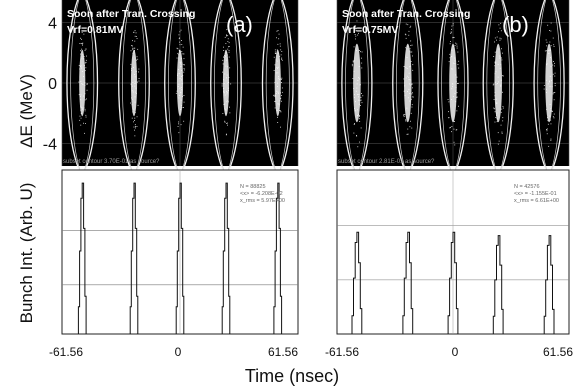  What do you see at coordinates (261, 194) in the screenshot?
I see `stats-line2-a: <x> = -6.208E-02` at bounding box center [261, 194].